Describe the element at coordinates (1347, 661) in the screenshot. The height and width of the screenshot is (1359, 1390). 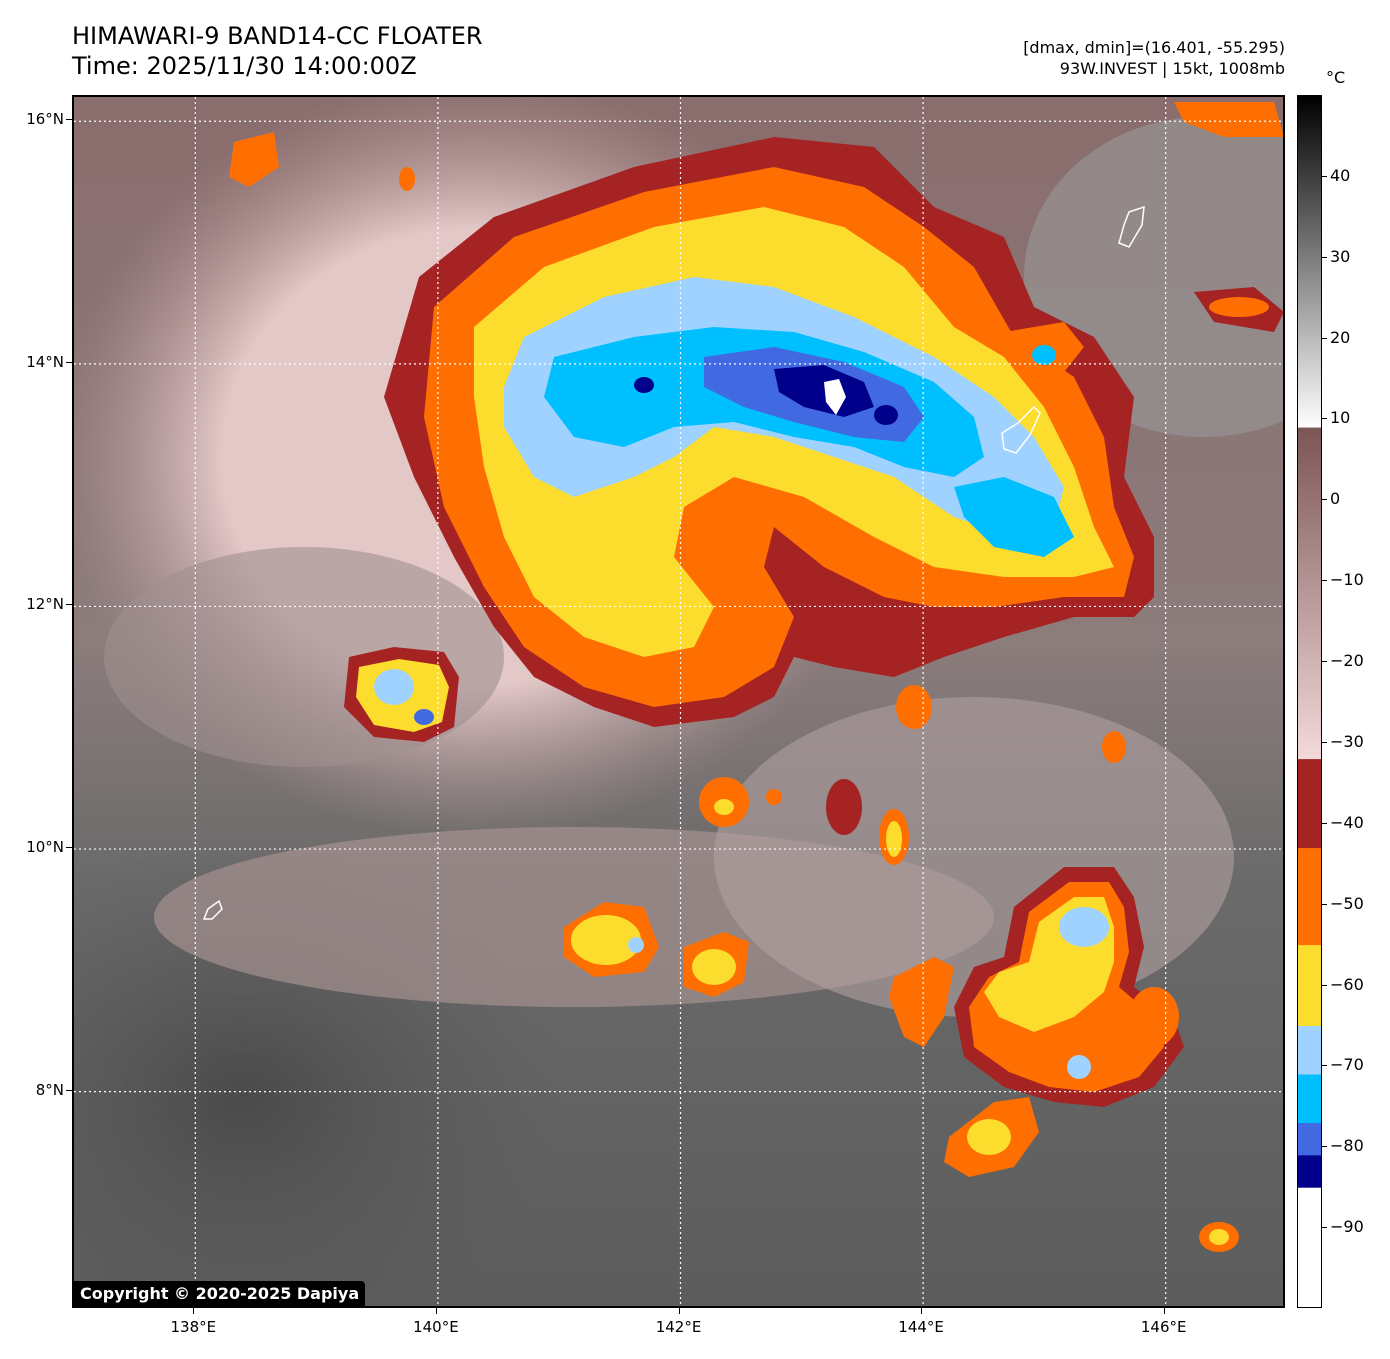
I see `colorbar-tick-label: −20` at that location.